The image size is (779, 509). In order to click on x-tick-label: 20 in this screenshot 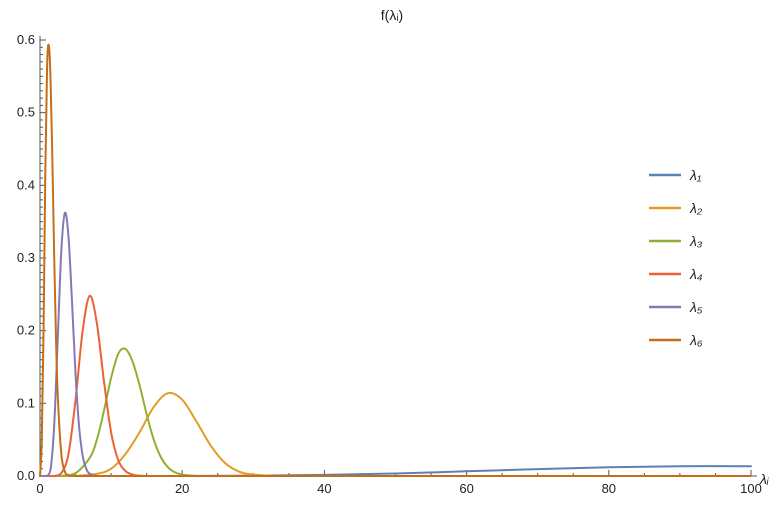, I will do `click(182, 488)`.